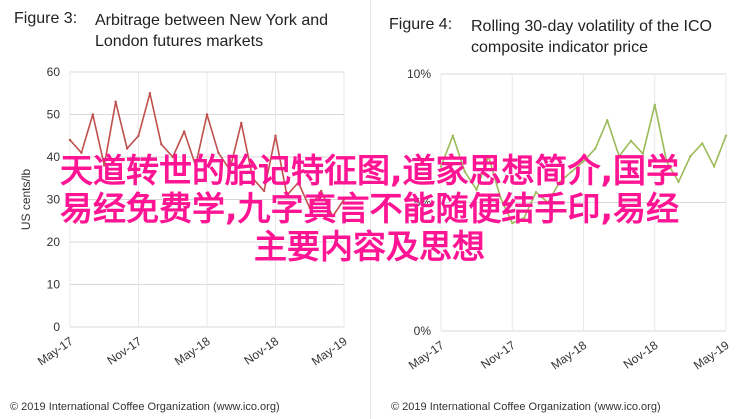 Image resolution: width=739 pixels, height=419 pixels. I want to click on y-axis-label: US cents/lb, so click(26, 199).